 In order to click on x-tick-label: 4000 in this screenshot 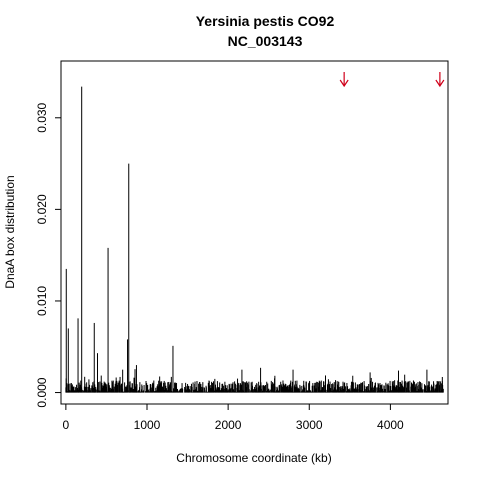, I will do `click(390, 425)`.